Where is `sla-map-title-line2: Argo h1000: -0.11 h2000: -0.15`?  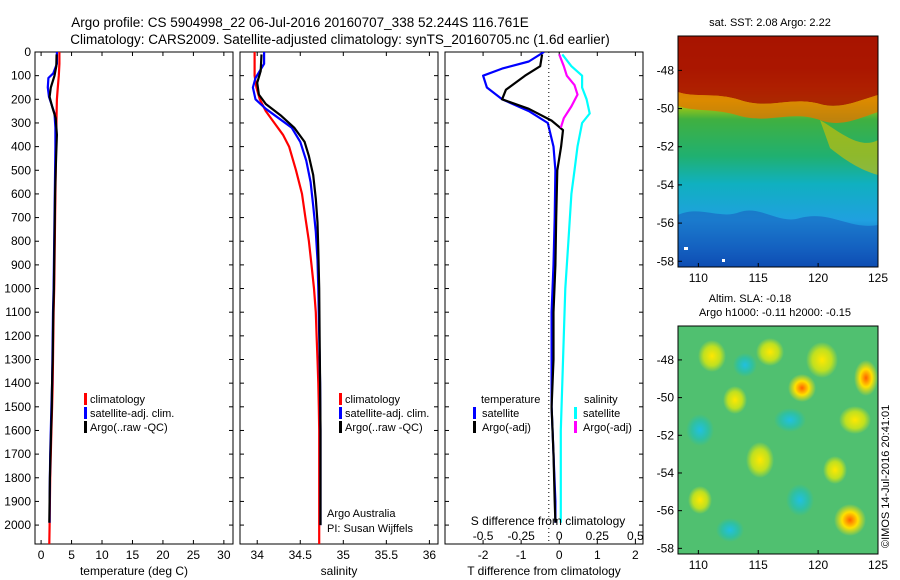
sla-map-title-line2: Argo h1000: -0.11 h2000: -0.15 is located at coordinates (775, 313).